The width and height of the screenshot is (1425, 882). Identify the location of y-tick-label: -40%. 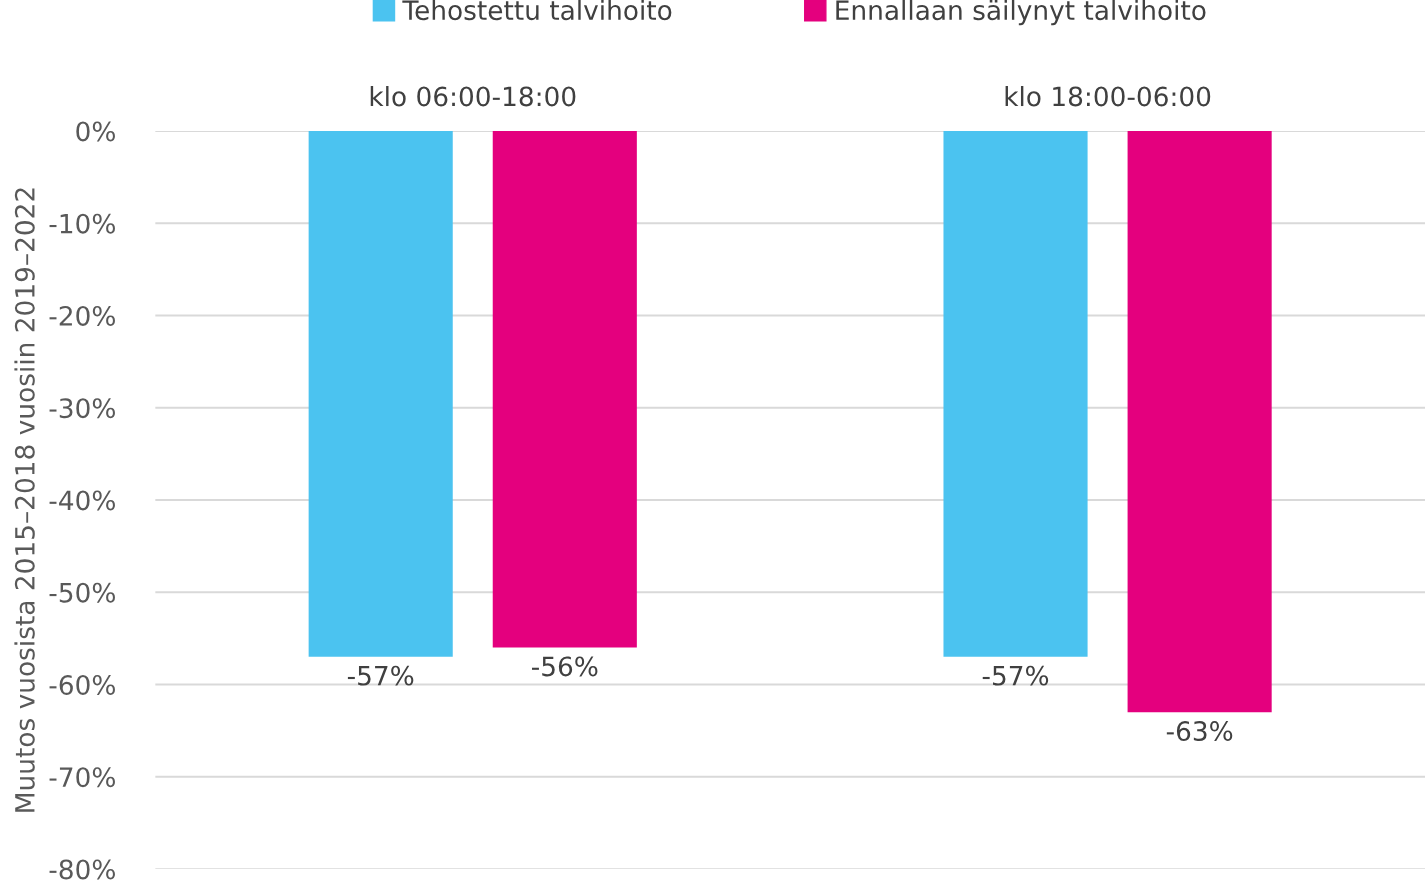
(82, 500).